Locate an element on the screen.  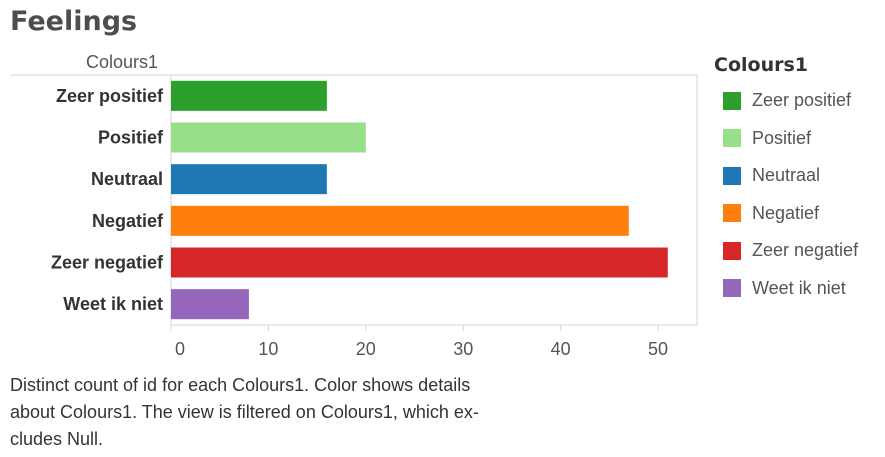
legend-item: Weet ik niet is located at coordinates (799, 289).